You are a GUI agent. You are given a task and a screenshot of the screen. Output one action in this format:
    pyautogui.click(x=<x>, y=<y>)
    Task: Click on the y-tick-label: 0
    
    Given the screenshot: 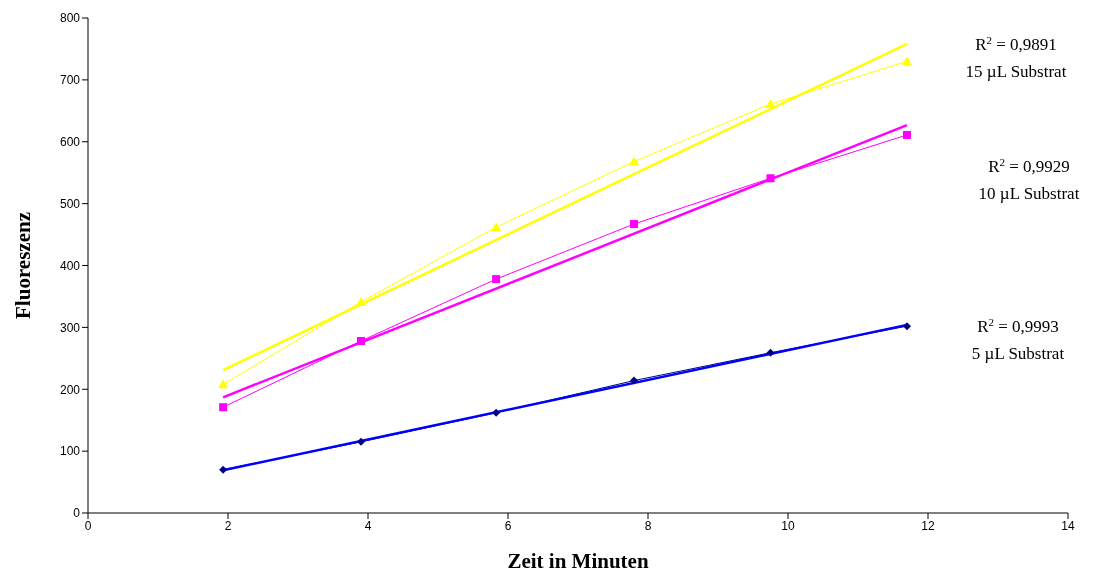 What is the action you would take?
    pyautogui.click(x=77, y=513)
    